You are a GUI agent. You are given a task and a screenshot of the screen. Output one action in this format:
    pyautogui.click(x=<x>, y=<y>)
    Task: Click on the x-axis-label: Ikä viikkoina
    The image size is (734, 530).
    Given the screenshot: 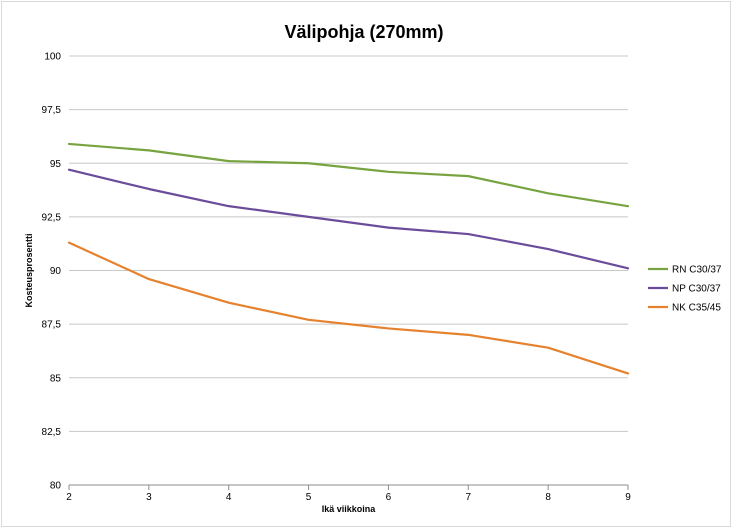 What is the action you would take?
    pyautogui.click(x=349, y=509)
    